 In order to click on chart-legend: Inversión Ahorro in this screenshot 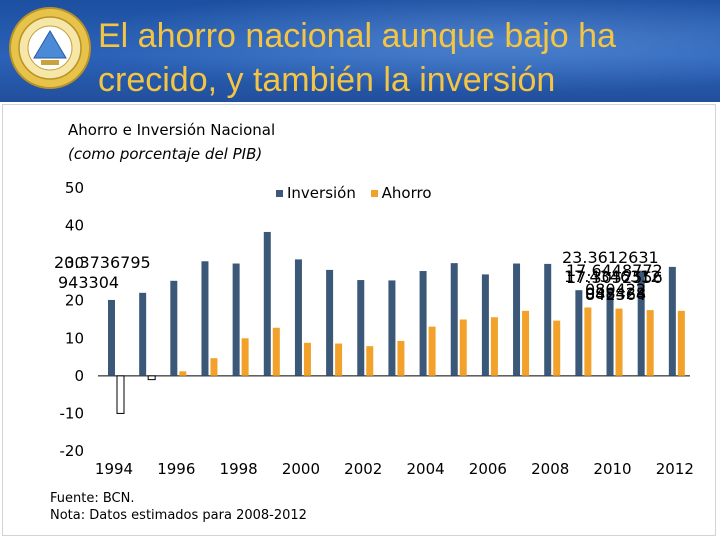, I will do `click(359, 193)`.